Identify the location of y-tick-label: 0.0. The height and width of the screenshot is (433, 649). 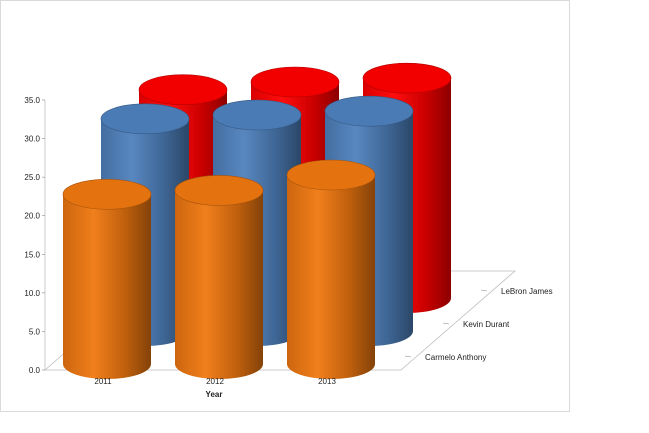
(35, 370).